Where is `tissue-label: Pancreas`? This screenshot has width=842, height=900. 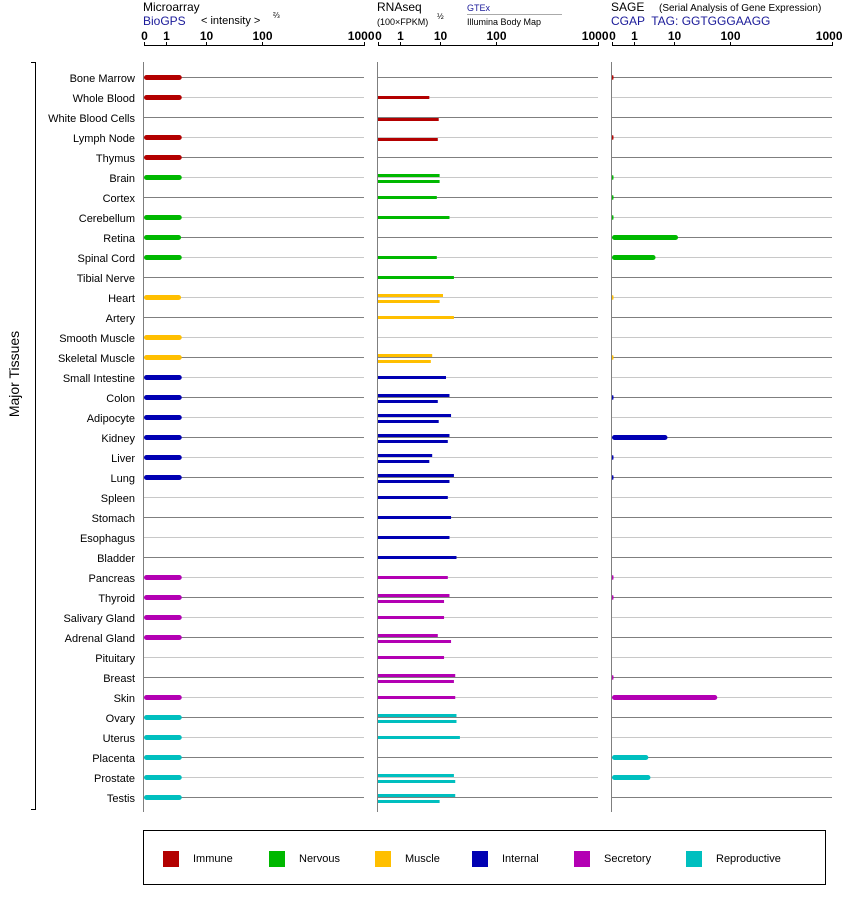 tissue-label: Pancreas is located at coordinates (112, 579).